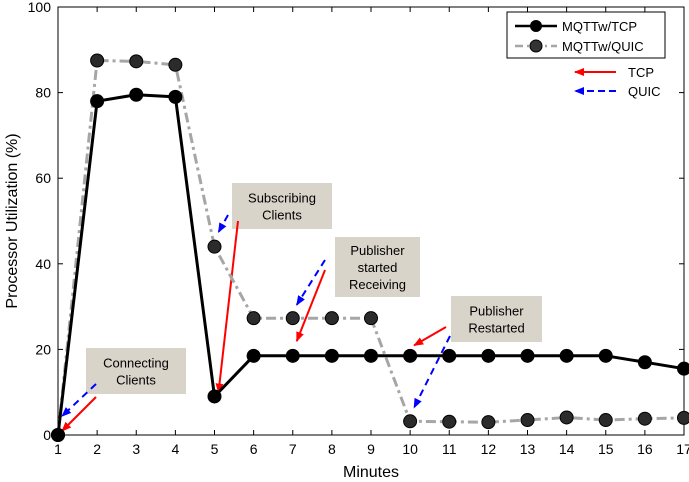  I want to click on annotation-text: started, so click(378, 267).